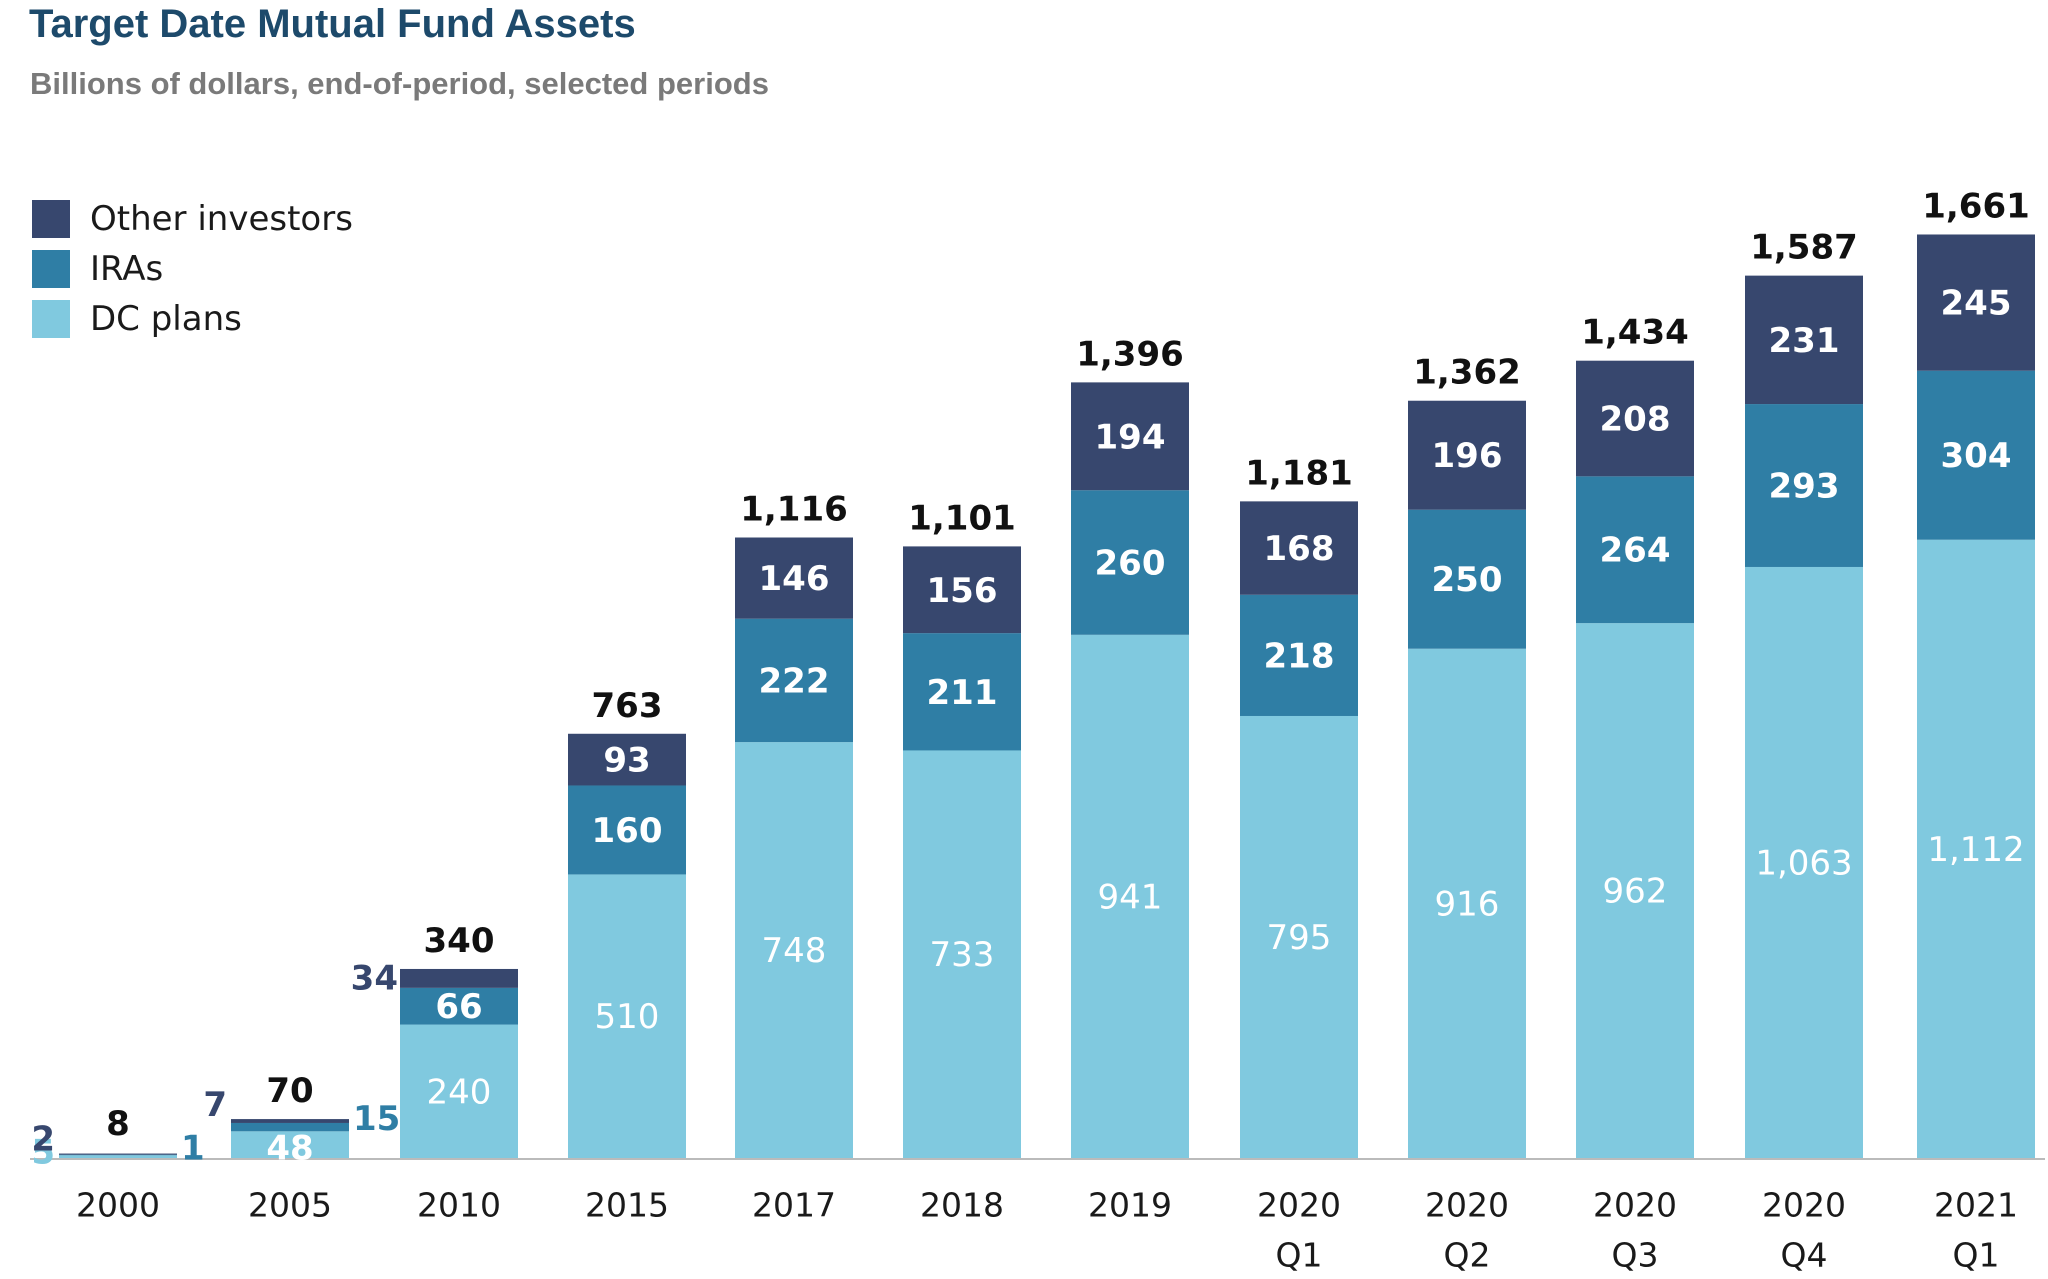 This screenshot has width=2048, height=1279. Describe the element at coordinates (794, 510) in the screenshot. I see `total-label-4: 1,116` at that location.